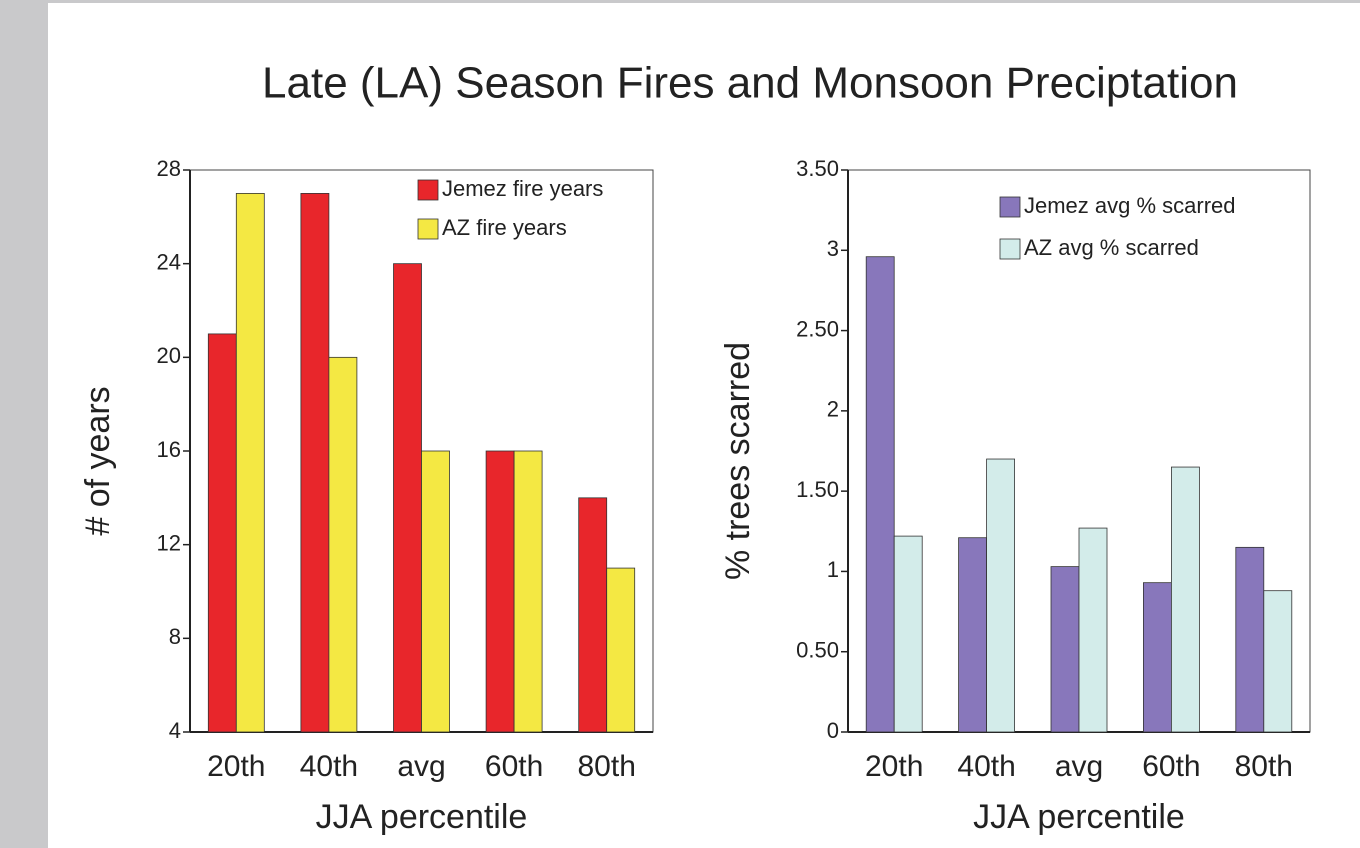  I want to click on y-tick-label: 1, so click(833, 569).